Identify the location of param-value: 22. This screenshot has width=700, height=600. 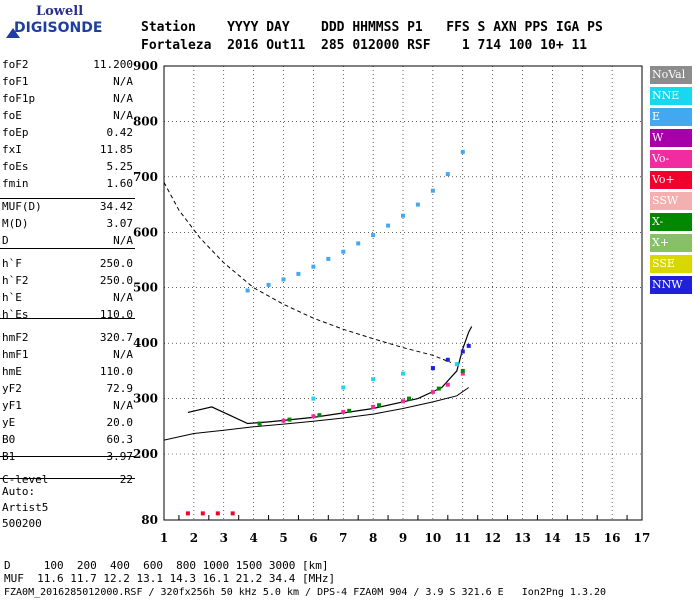
(126, 479).